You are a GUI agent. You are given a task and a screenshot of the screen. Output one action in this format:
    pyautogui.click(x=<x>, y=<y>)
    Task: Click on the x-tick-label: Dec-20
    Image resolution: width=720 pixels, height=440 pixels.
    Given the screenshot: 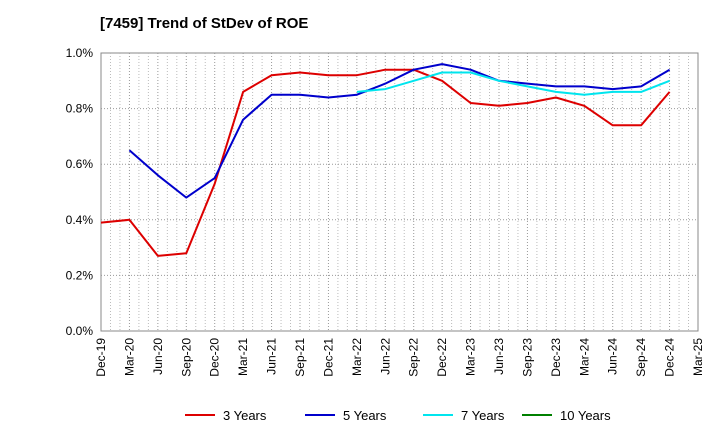 What is the action you would take?
    pyautogui.click(x=215, y=357)
    